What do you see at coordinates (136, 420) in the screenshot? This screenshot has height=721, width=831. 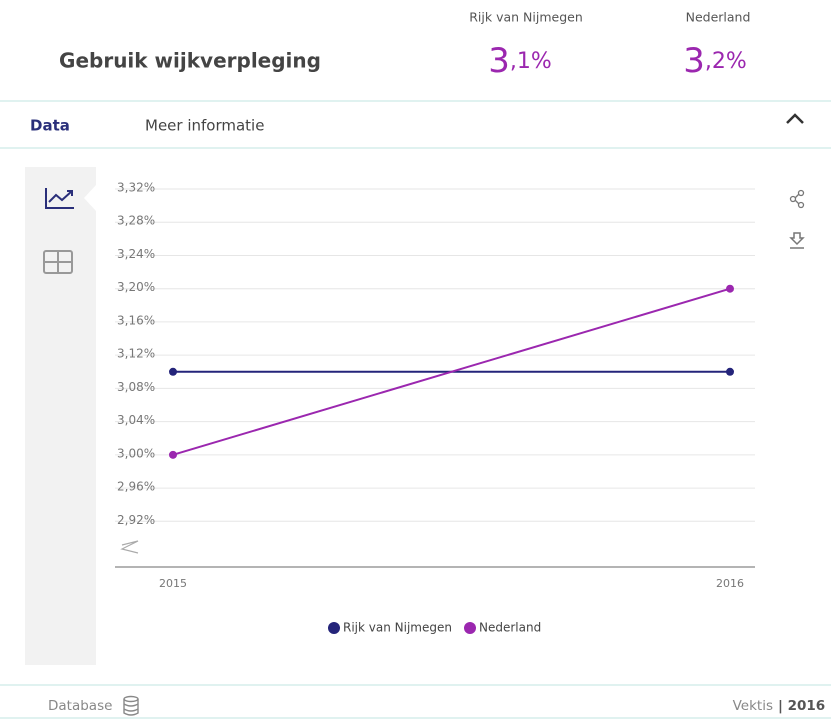 I see `y-tick-label: 3,04%` at bounding box center [136, 420].